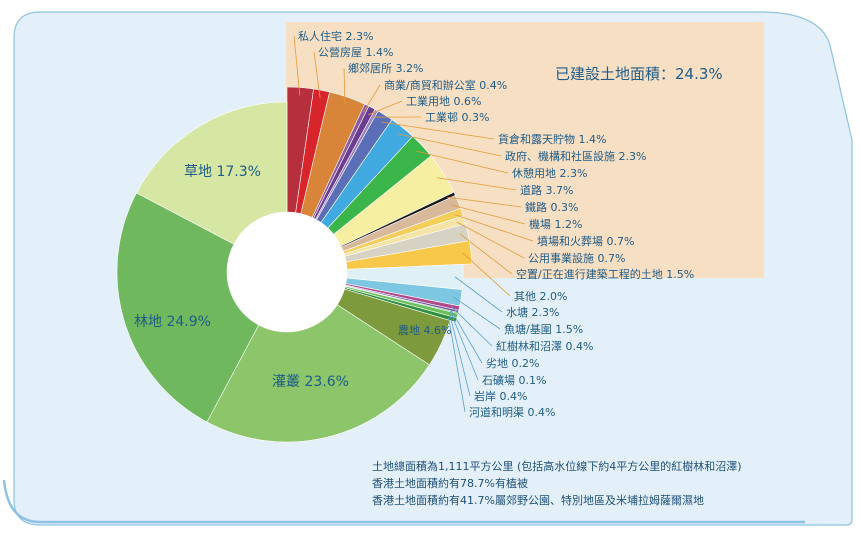  What do you see at coordinates (445, 85) in the screenshot?
I see `label-商業/商貿和辦公室: 商業/商貿和辦公室 0.4%` at bounding box center [445, 85].